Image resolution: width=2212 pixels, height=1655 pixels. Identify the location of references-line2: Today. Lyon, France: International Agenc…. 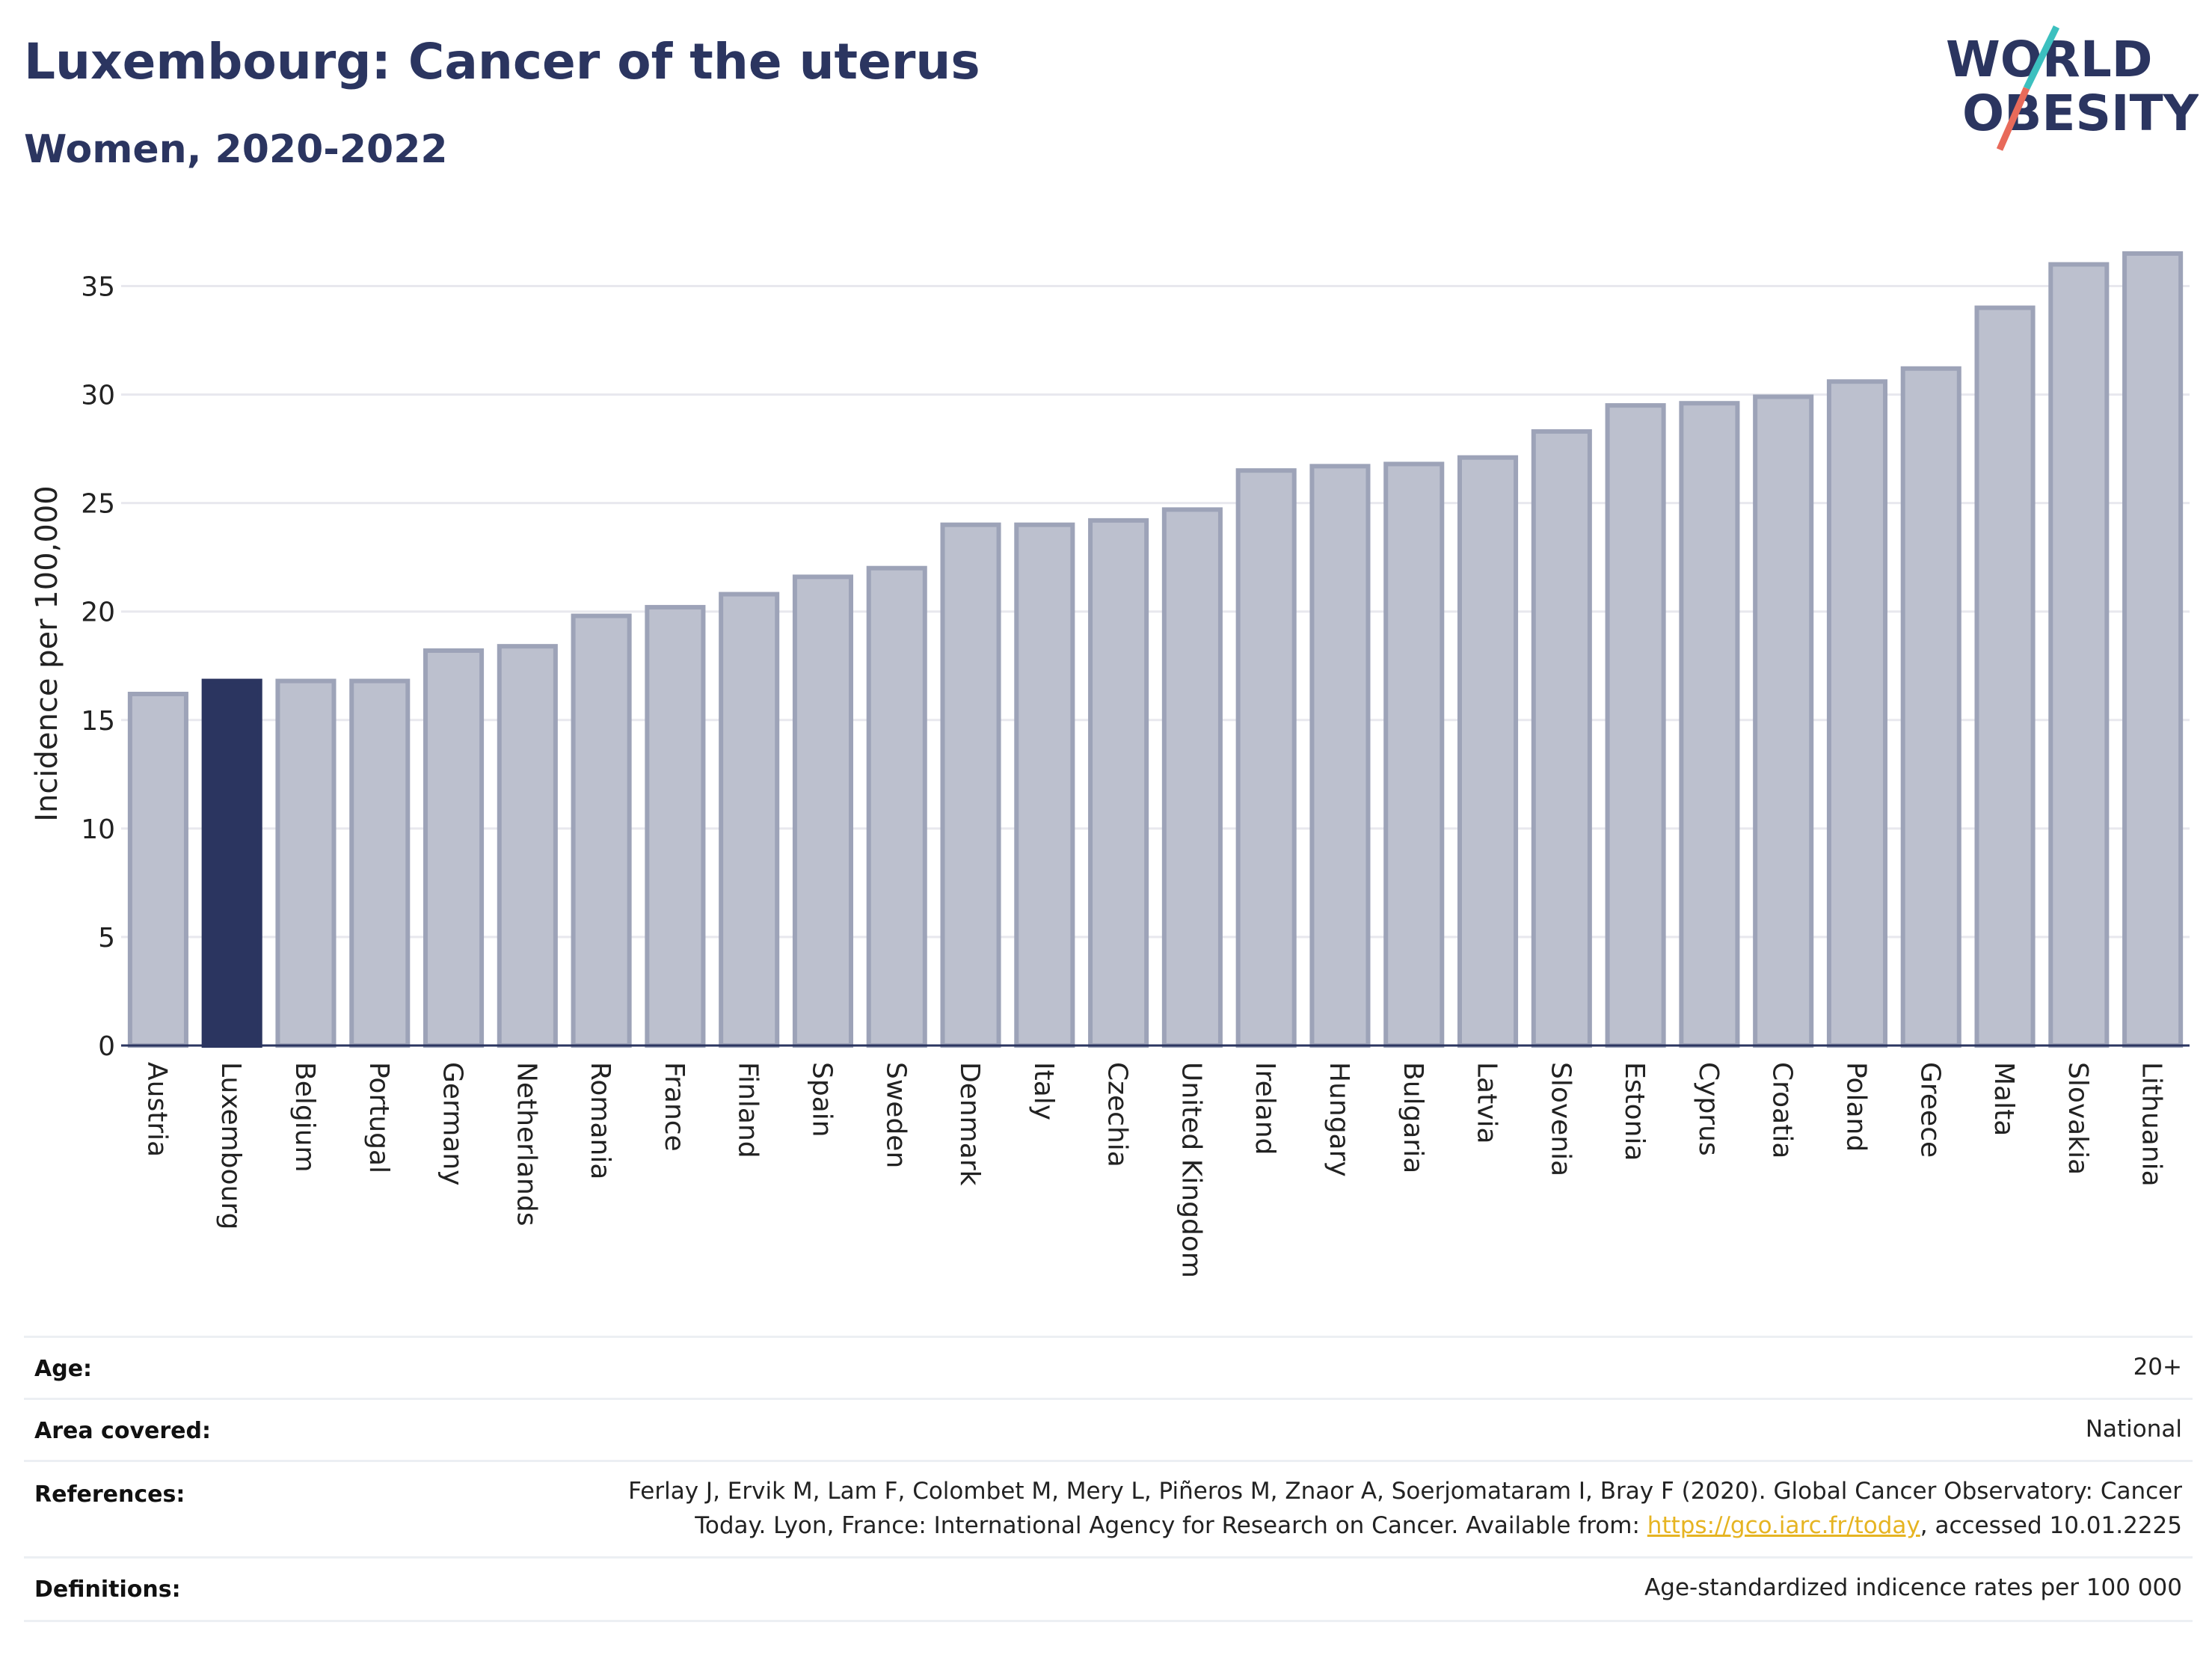
(1405, 1525).